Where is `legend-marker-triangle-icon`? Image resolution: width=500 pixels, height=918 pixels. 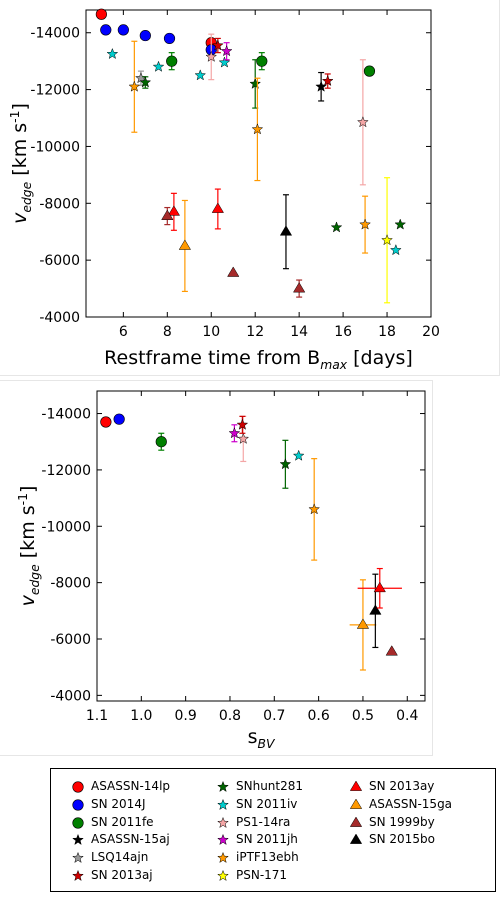 legend-marker-triangle-icon is located at coordinates (356, 839).